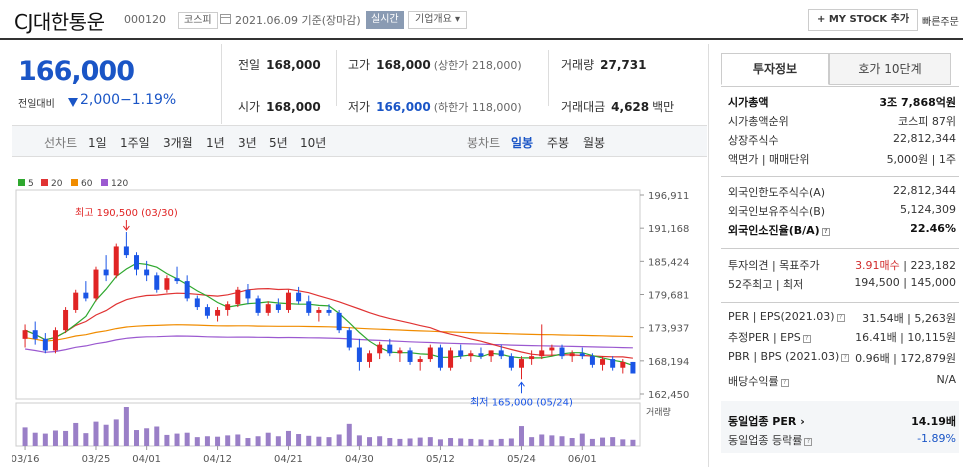 Image resolution: width=963 pixels, height=467 pixels. I want to click on stat-label: 거래량, so click(578, 65).